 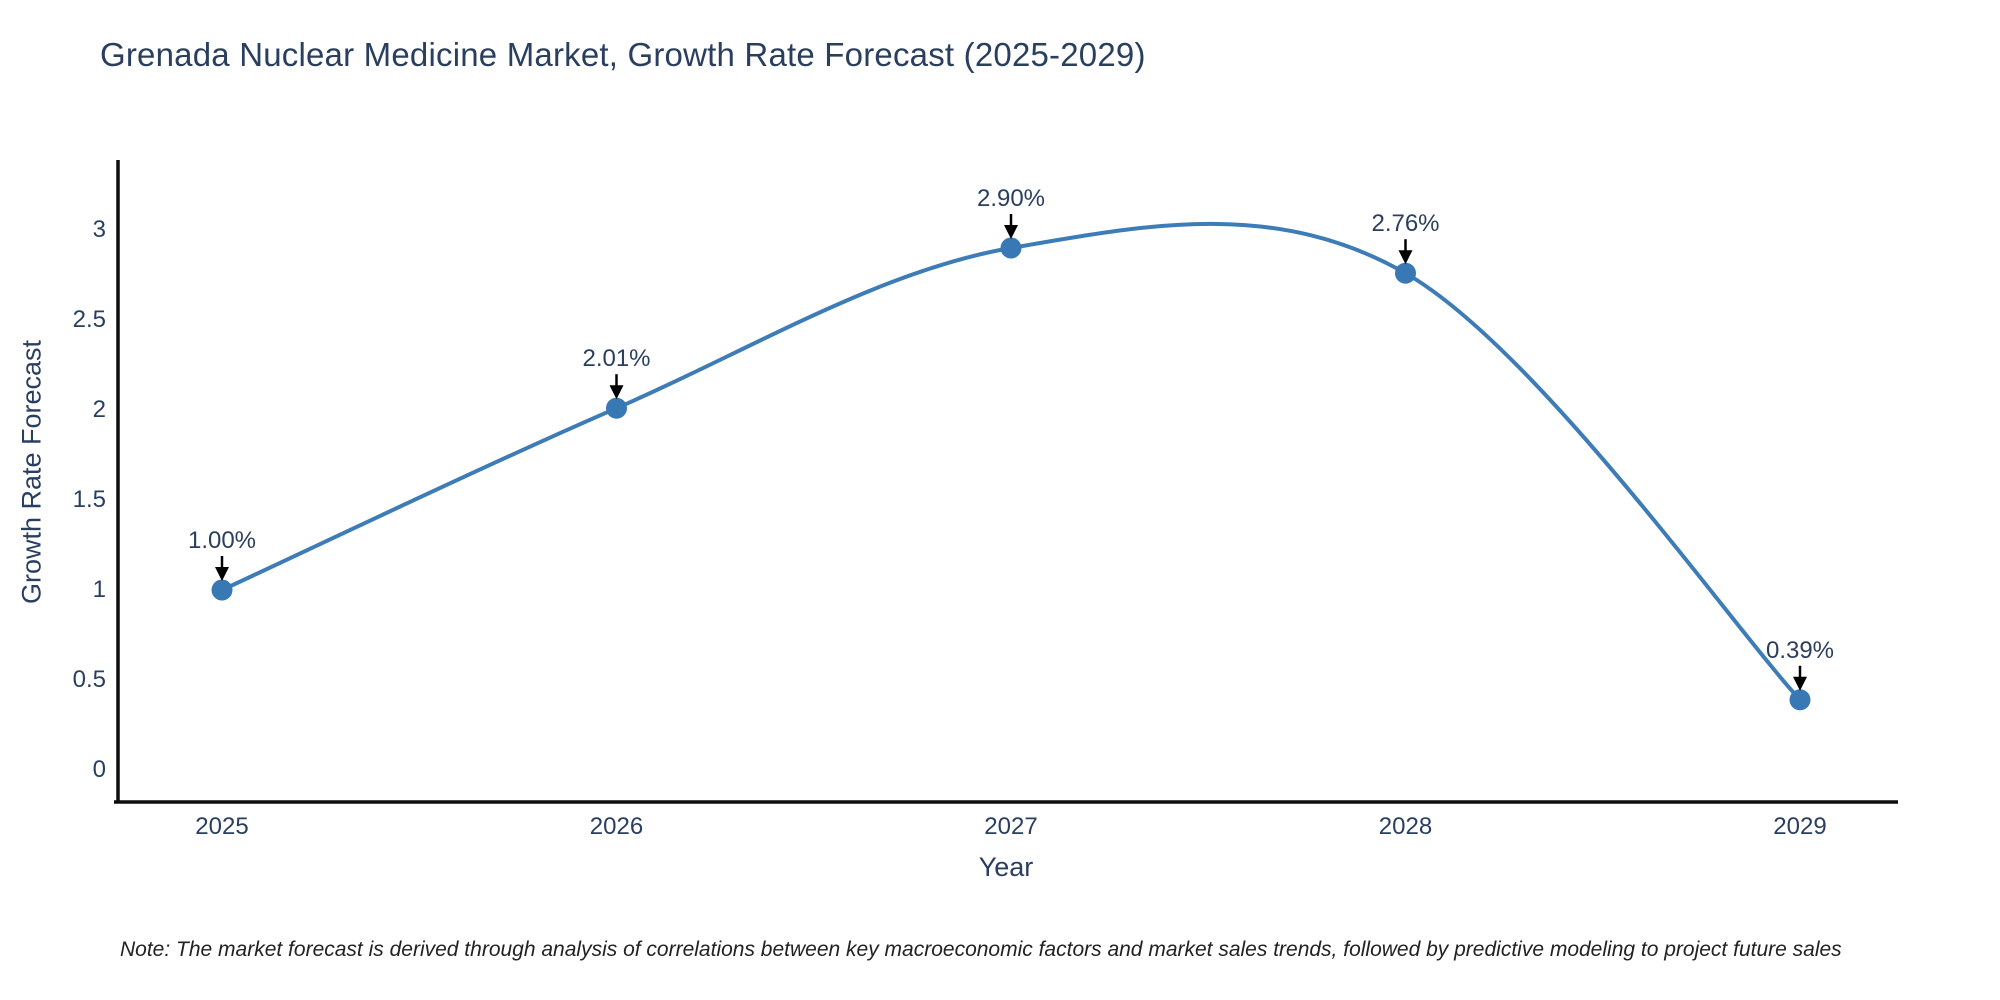 I want to click on point-annotation: 2.90%, so click(x=1011, y=198).